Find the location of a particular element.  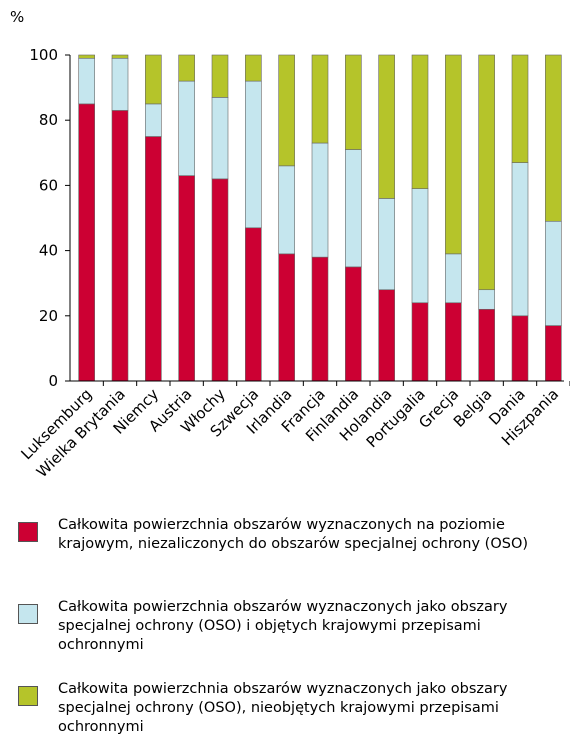

y-tick-label: 60 is located at coordinates (48, 185).